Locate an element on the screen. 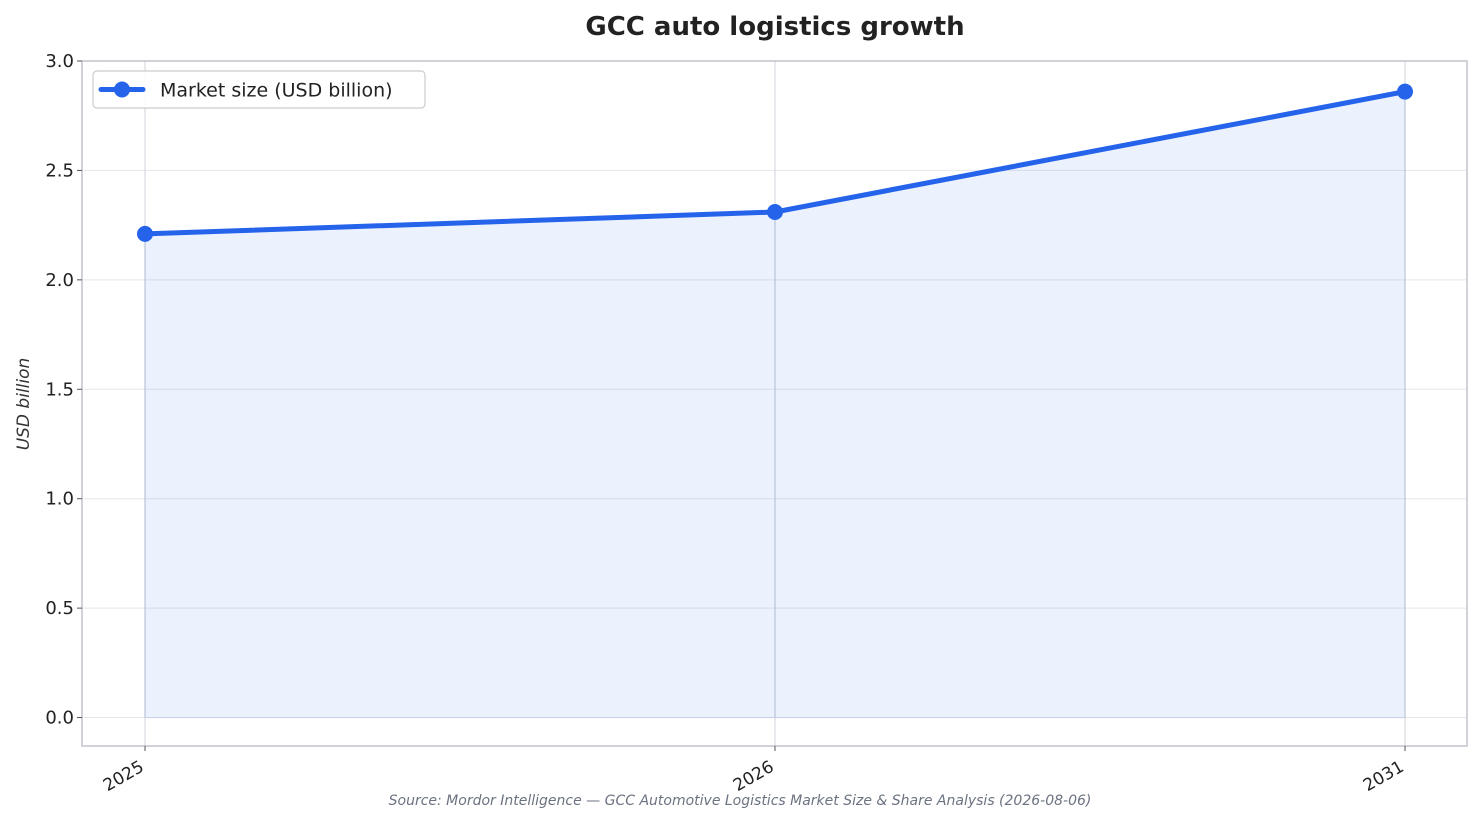 The width and height of the screenshot is (1482, 824). x-axis-ticks: 2025 2026 2031 is located at coordinates (754, 771).